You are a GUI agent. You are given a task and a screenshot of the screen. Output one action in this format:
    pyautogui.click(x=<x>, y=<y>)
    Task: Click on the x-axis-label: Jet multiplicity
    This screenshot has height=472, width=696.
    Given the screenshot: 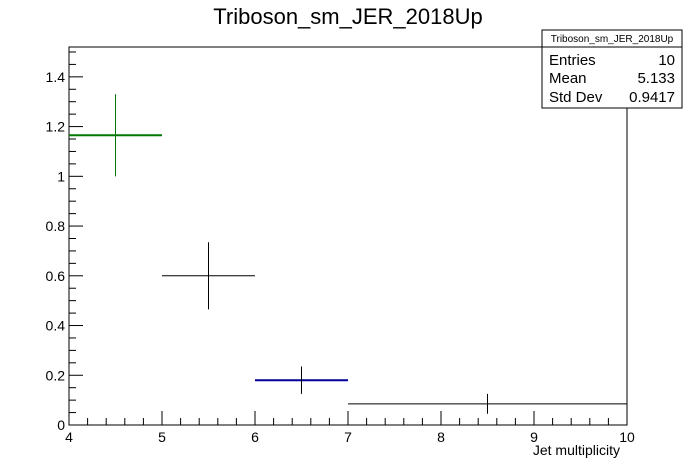 What is the action you would take?
    pyautogui.click(x=576, y=450)
    